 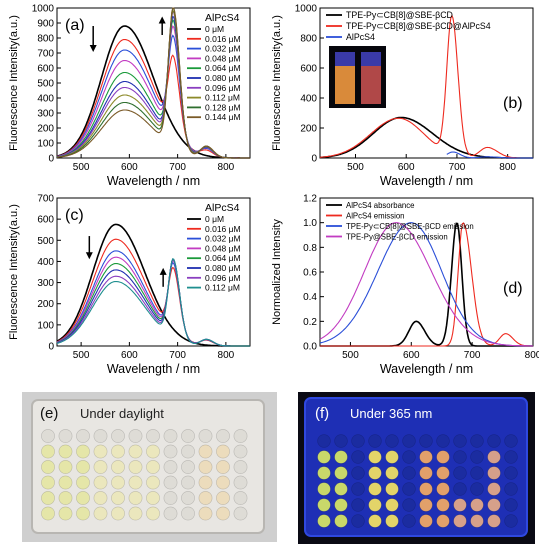 I want to click on panel-label: (a), so click(x=75, y=25).